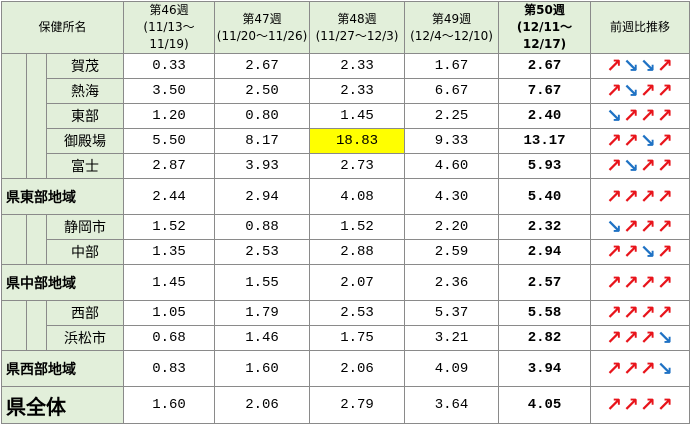  Describe the element at coordinates (545, 91) in the screenshot. I see `value-cell: 7.67` at that location.